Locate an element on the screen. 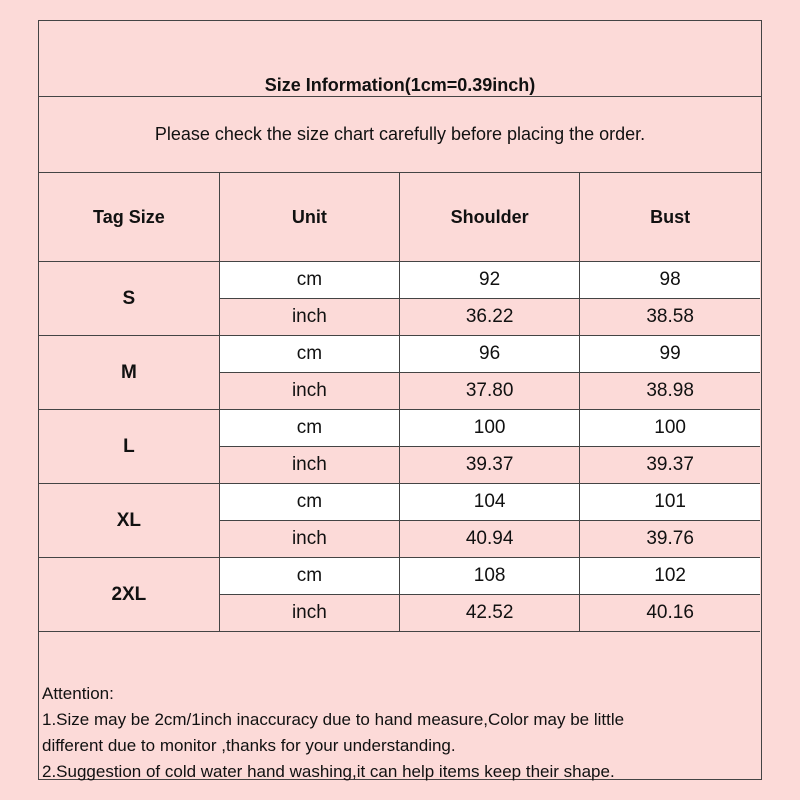  header-unit: Unit is located at coordinates (309, 217).